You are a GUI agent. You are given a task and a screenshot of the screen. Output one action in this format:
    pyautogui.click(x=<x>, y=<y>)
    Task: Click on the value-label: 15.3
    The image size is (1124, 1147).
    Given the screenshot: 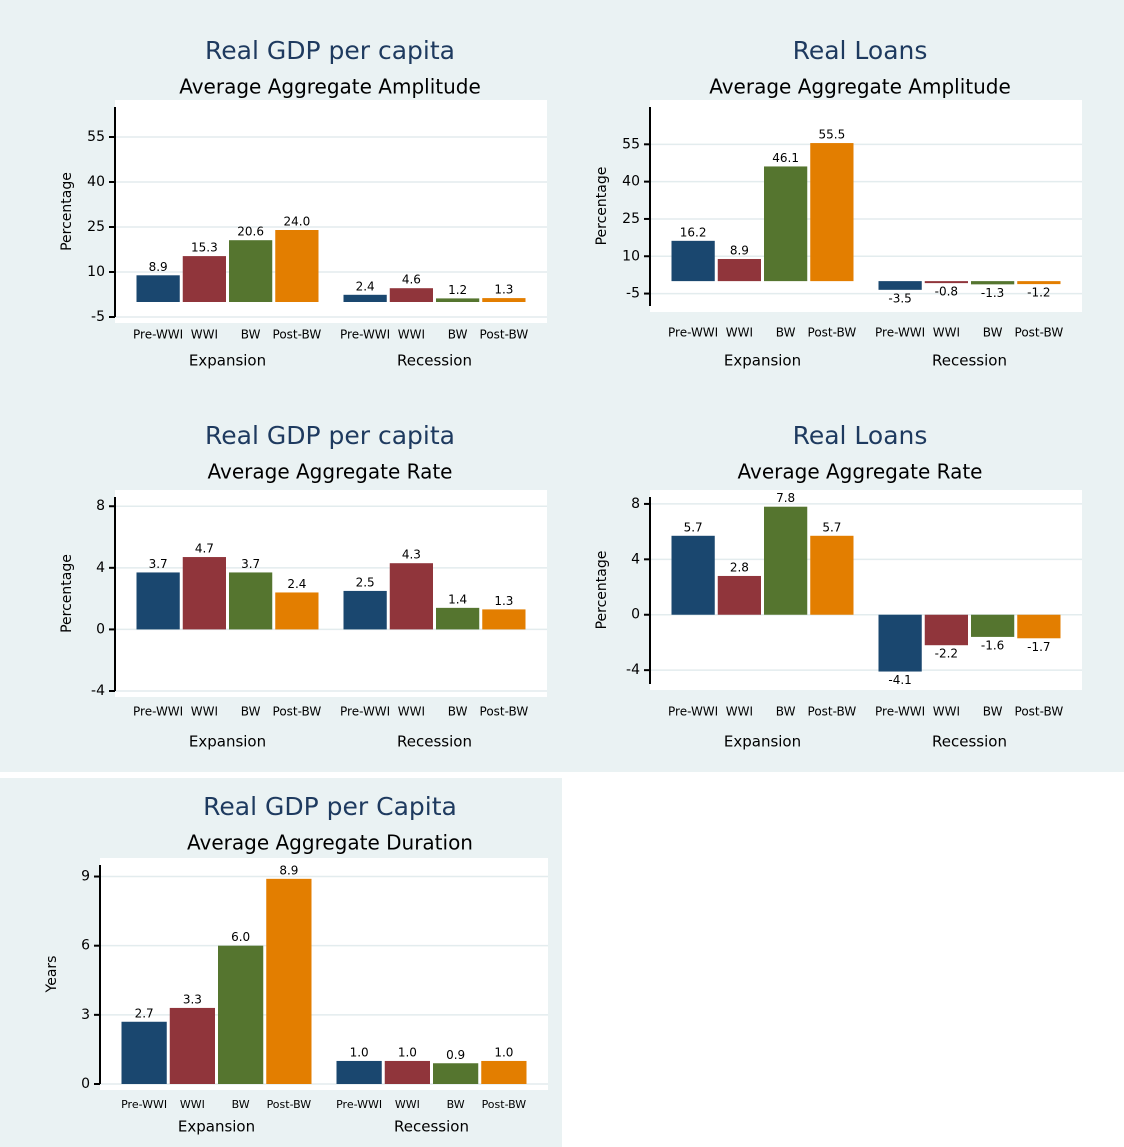 What is the action you would take?
    pyautogui.click(x=204, y=248)
    